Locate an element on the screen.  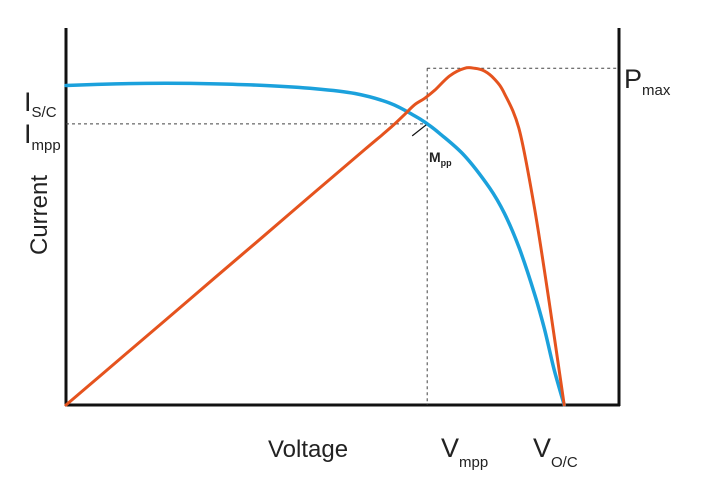
mpp-label: Mpp is located at coordinates (440, 158).